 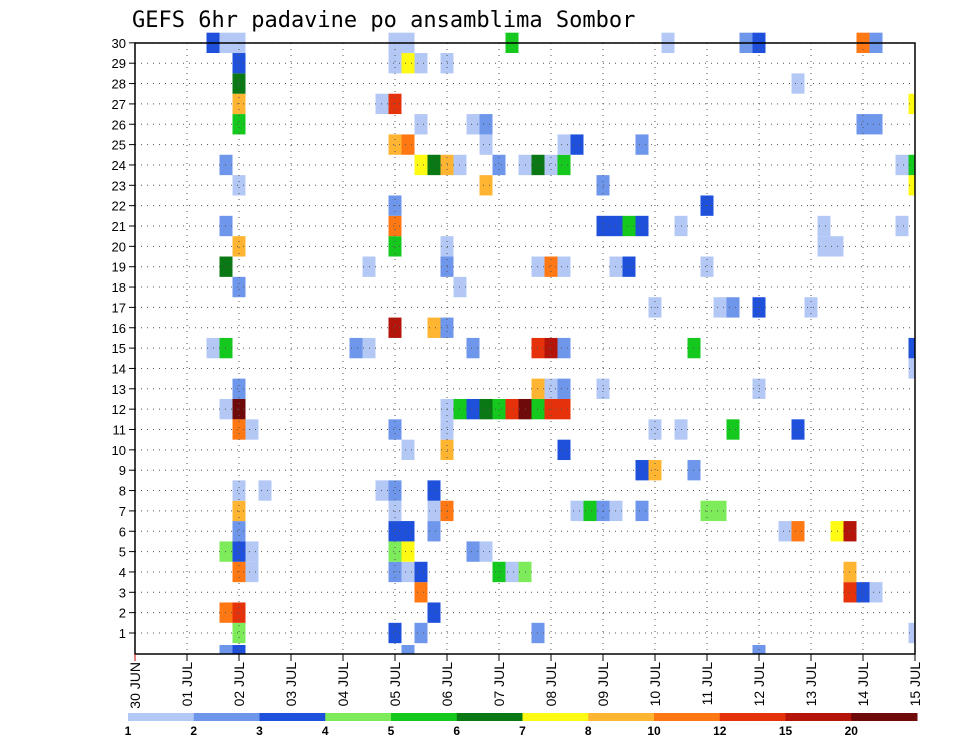 What do you see at coordinates (119, 63) in the screenshot?
I see `y-tick-label: 29` at bounding box center [119, 63].